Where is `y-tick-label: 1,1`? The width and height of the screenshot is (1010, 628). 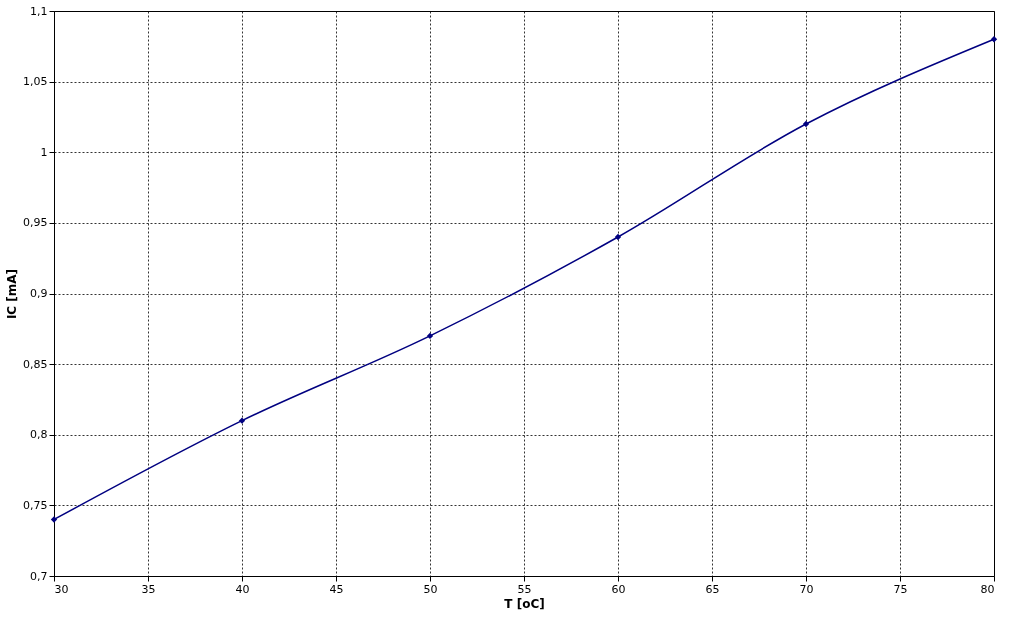 y-tick-label: 1,1 is located at coordinates (39, 11).